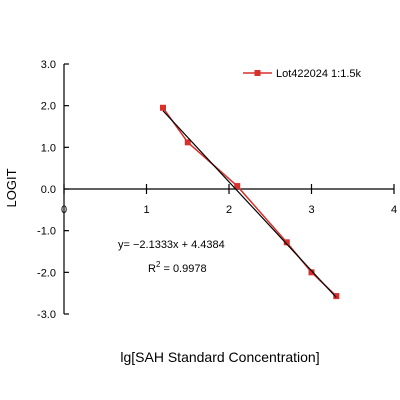 Image resolution: width=400 pixels, height=400 pixels. Describe the element at coordinates (46, 232) in the screenshot. I see `y-tick-label: -1.0` at that location.